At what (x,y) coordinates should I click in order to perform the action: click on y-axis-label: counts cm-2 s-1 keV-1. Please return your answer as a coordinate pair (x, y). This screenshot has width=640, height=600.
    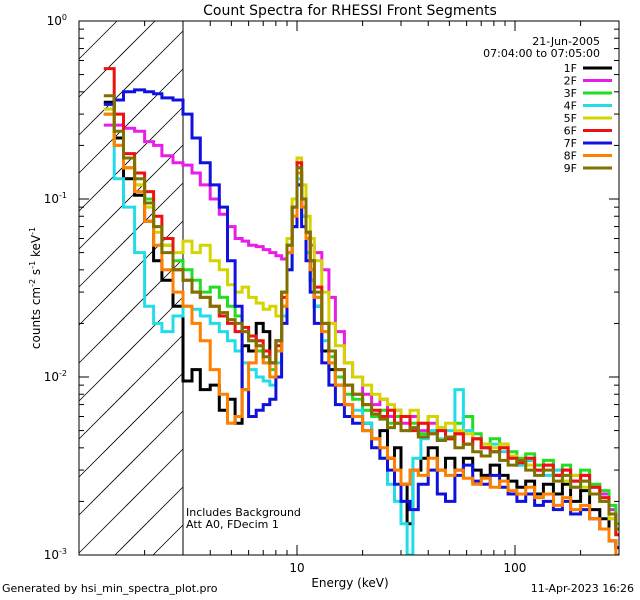
    Looking at the image, I should click on (35, 288).